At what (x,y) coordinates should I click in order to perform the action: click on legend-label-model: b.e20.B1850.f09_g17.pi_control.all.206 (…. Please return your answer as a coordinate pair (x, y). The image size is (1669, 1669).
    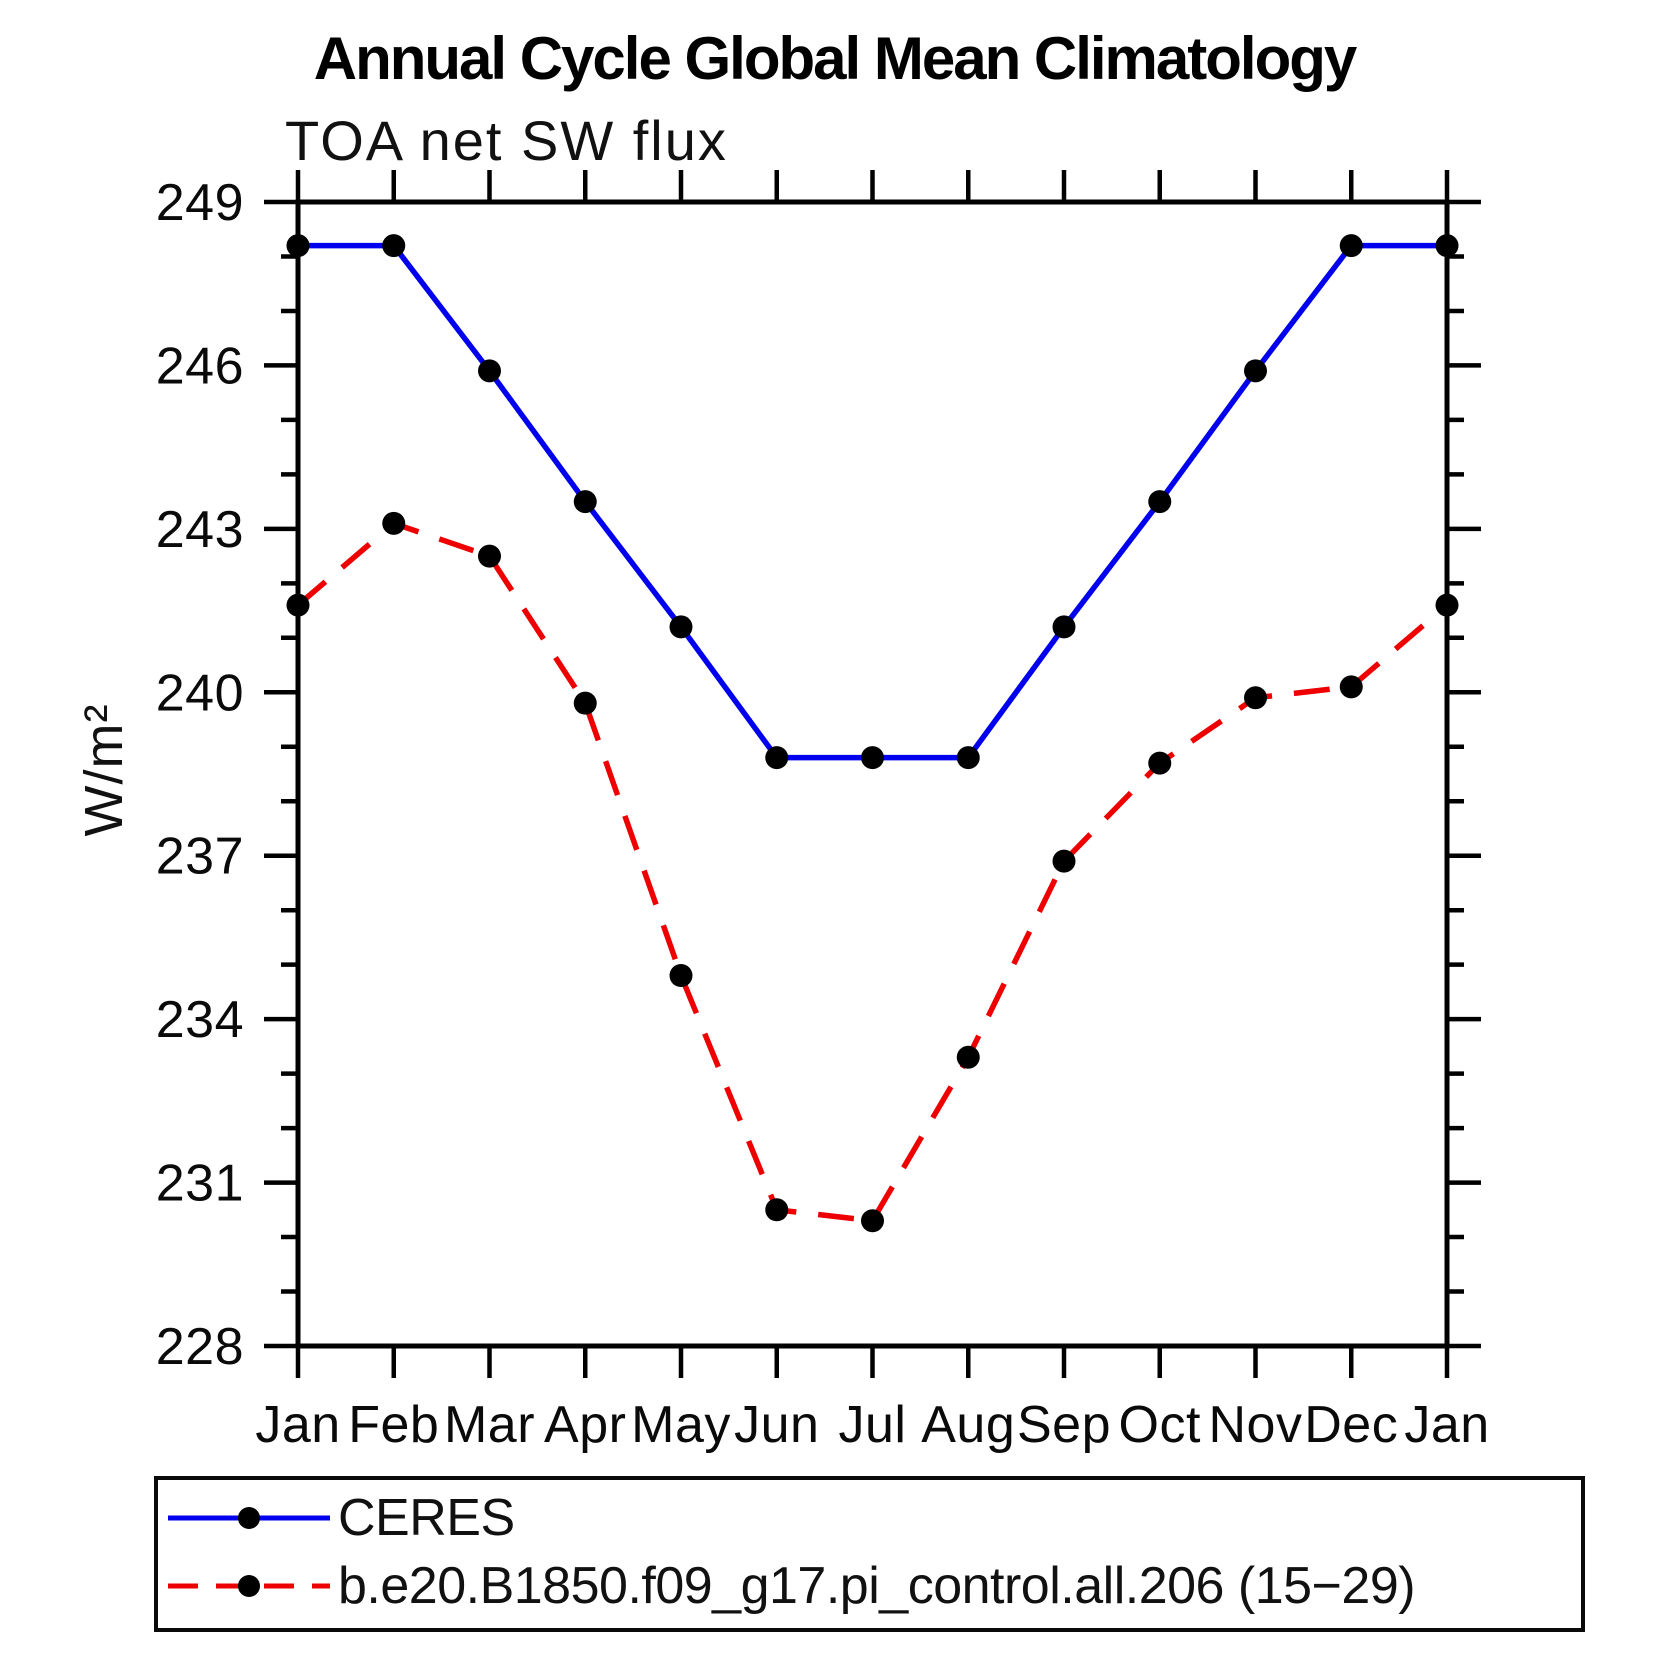
    Looking at the image, I should click on (877, 1586).